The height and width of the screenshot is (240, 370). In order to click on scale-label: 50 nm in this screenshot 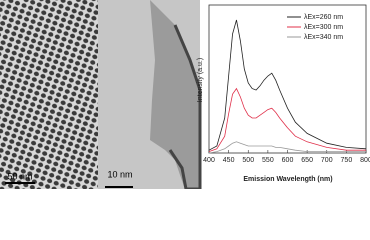, I will do `click(19, 176)`.